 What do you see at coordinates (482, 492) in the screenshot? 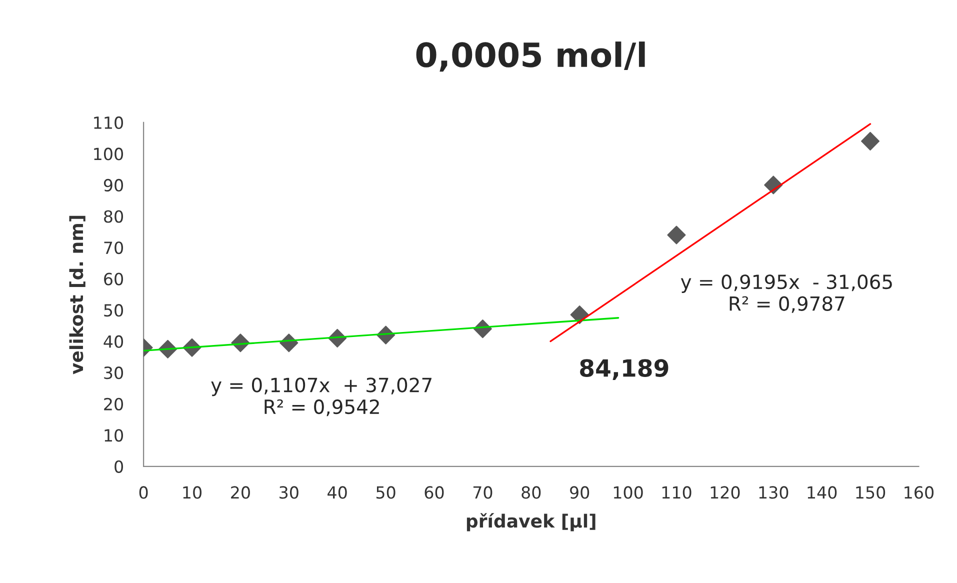
I see `x-tick-label: 70` at bounding box center [482, 492].